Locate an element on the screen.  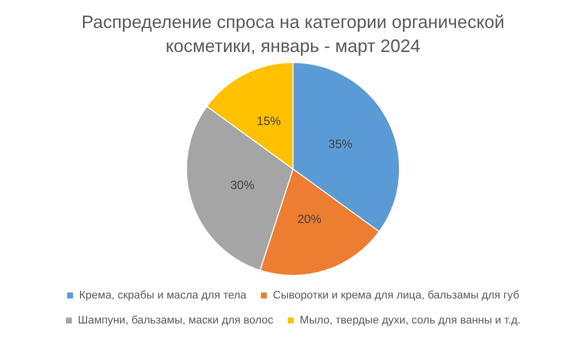
data-label: 15% is located at coordinates (269, 121).